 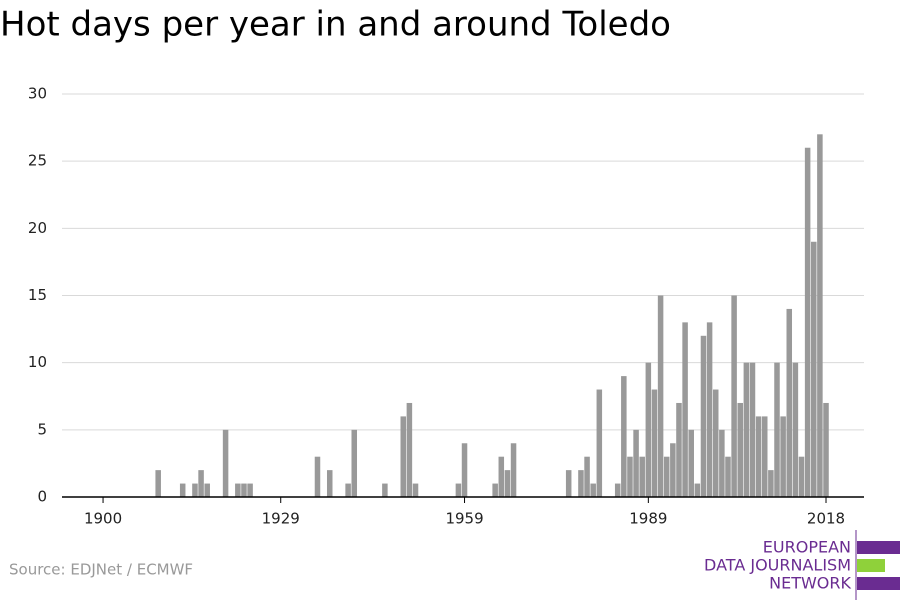 I want to click on x-tick-label: 2018, so click(x=826, y=519).